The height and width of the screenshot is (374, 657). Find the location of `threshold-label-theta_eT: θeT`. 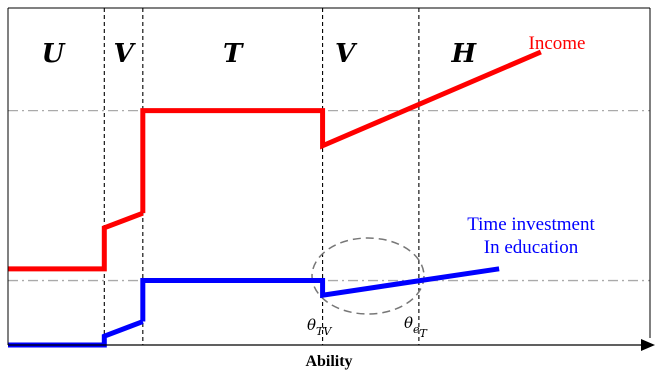

threshold-label-theta_eT: θeT is located at coordinates (416, 327).